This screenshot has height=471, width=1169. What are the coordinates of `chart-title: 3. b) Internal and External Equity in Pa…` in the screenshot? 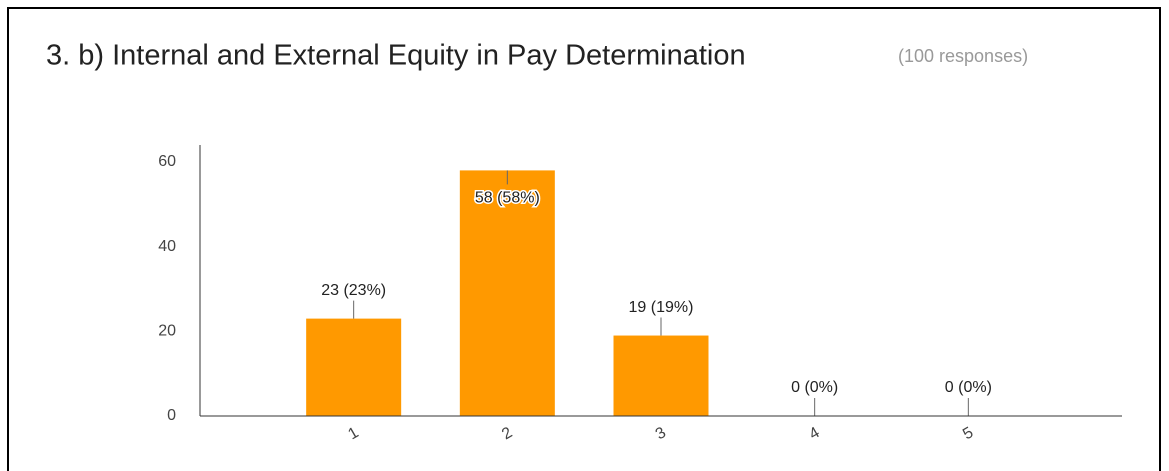 It's located at (396, 56).